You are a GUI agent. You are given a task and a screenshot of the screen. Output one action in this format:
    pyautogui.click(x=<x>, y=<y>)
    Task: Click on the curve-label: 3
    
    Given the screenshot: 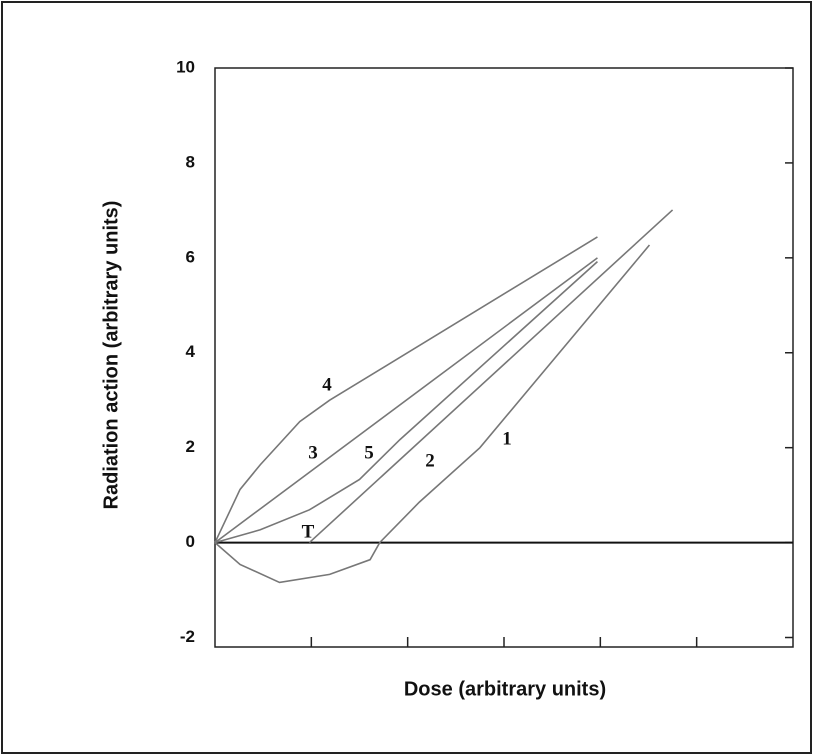 What is the action you would take?
    pyautogui.click(x=313, y=452)
    